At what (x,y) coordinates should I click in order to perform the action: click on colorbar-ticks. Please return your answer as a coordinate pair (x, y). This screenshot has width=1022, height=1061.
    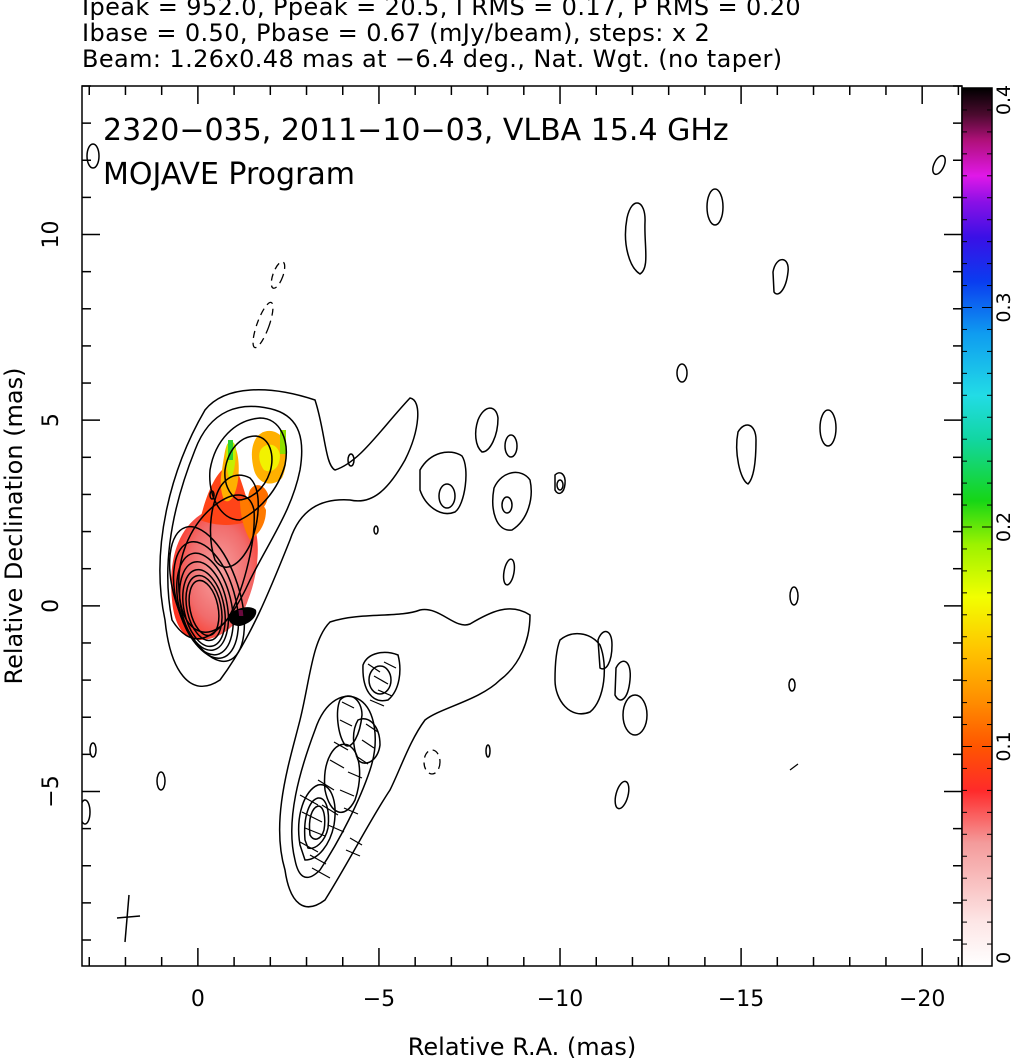
    Looking at the image, I should click on (977, 527).